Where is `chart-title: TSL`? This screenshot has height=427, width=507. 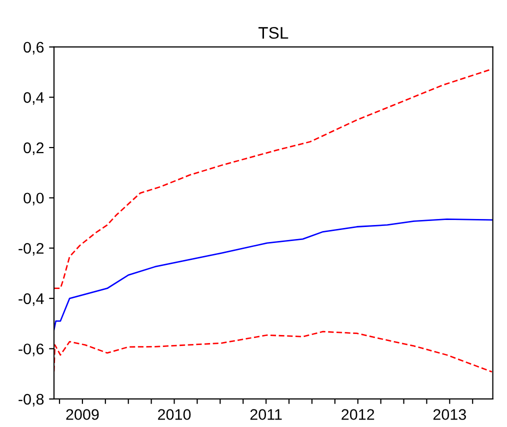
chart-title: TSL is located at coordinates (273, 33).